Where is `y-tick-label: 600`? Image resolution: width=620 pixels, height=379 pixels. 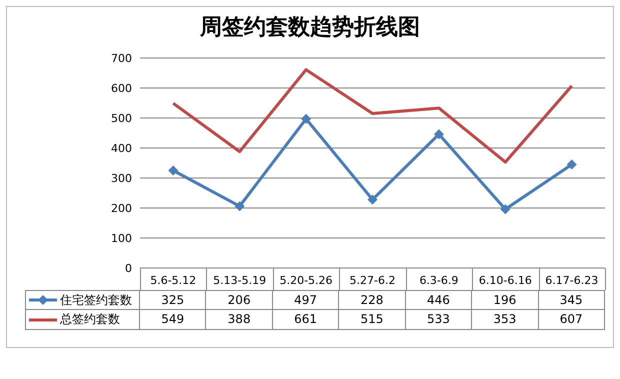
y-tick-label: 600 is located at coordinates (121, 88).